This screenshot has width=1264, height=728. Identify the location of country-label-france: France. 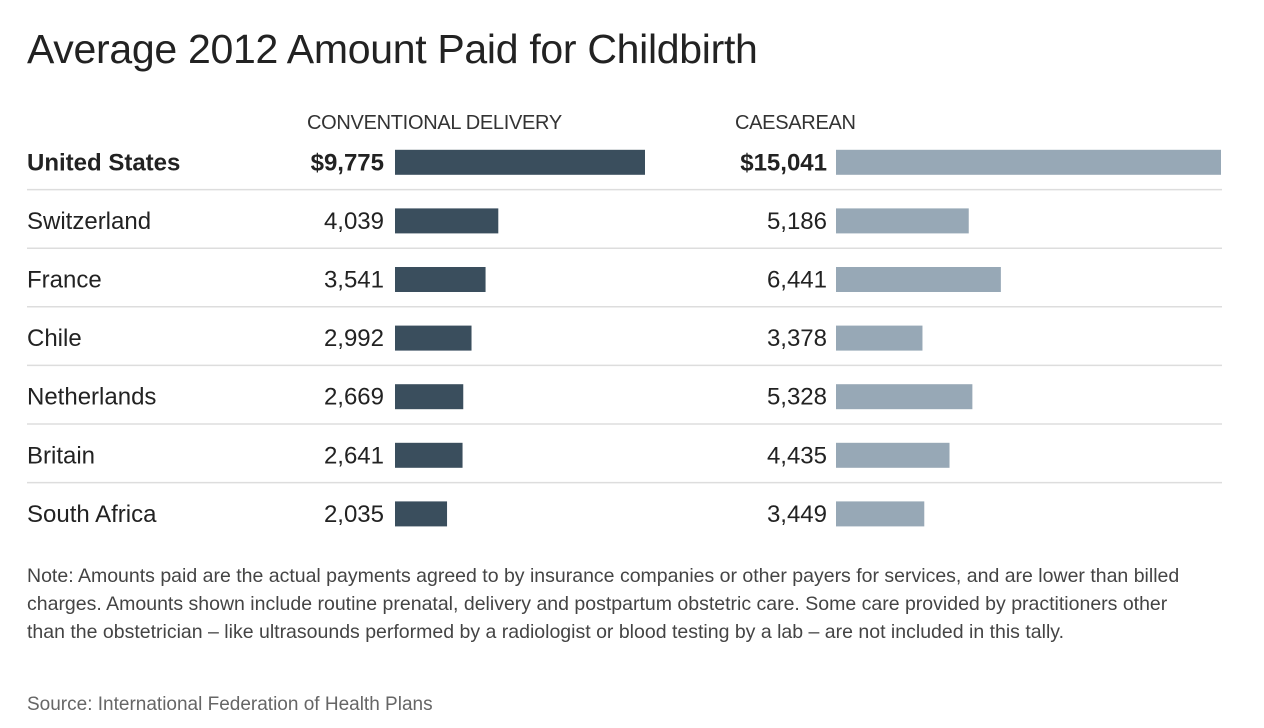
(64, 280).